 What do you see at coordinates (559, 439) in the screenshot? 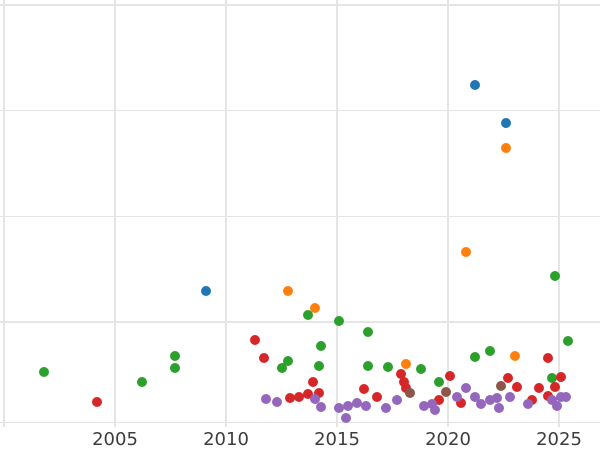
I see `x-tick-label: 2025` at bounding box center [559, 439].